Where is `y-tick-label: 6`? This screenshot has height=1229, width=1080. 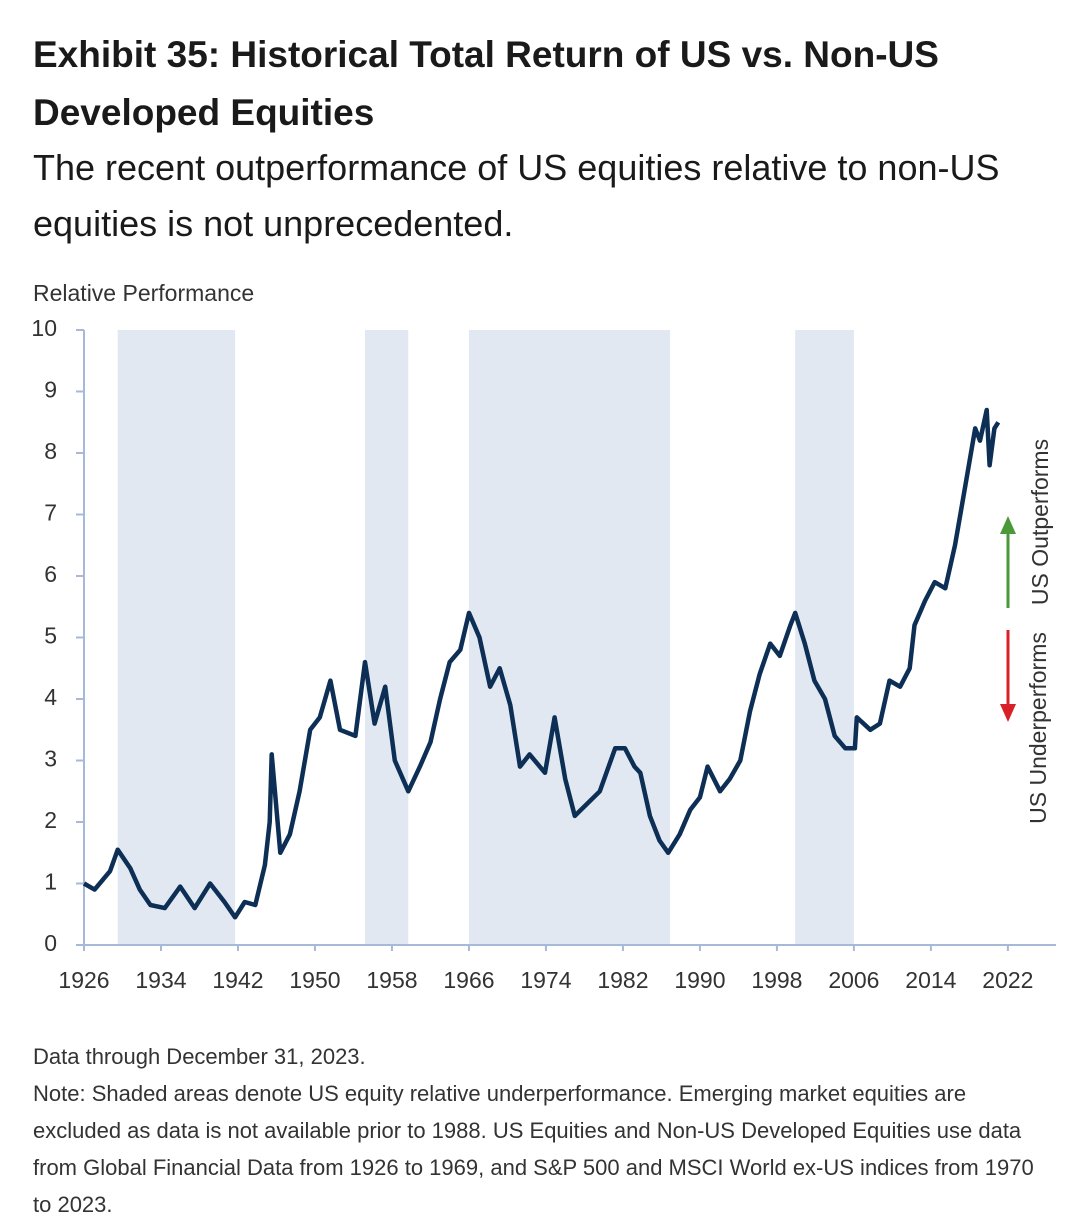
y-tick-label: 6 is located at coordinates (50, 574).